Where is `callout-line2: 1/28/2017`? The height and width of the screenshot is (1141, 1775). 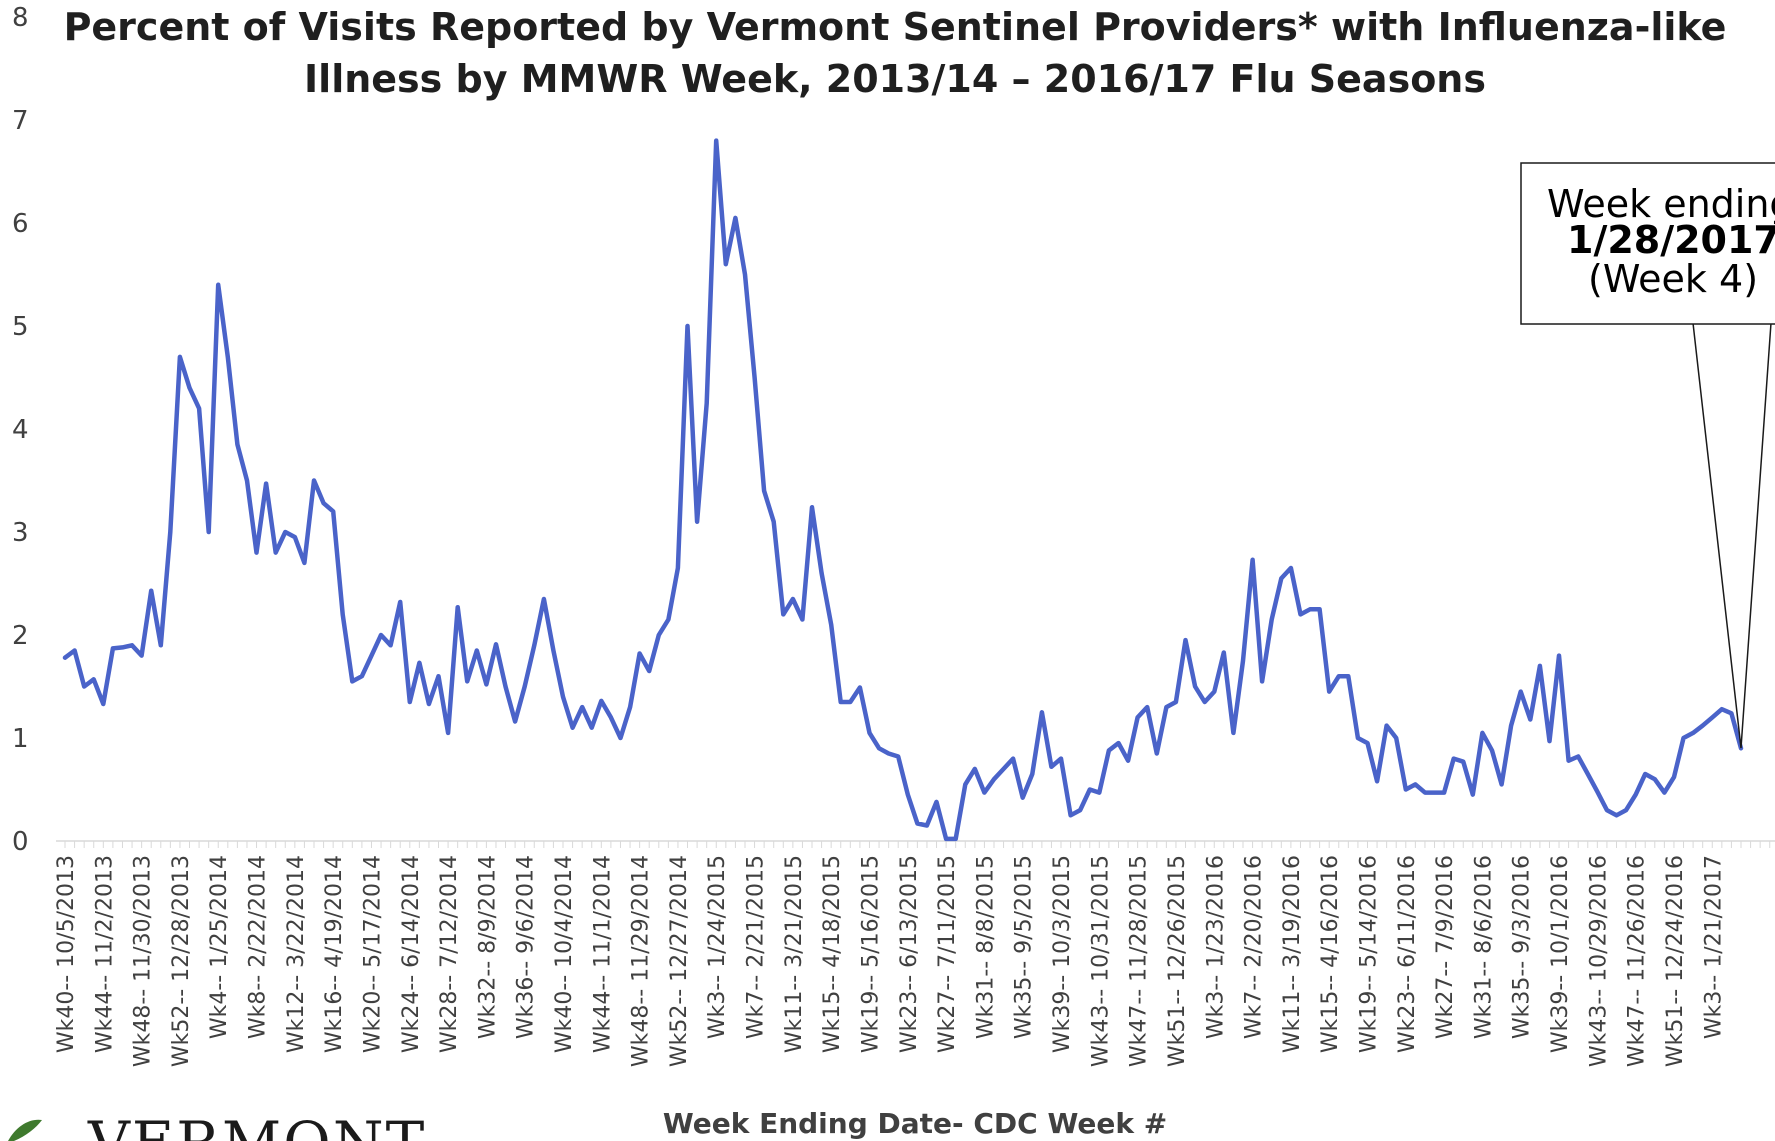 callout-line2: 1/28/2017 is located at coordinates (1671, 240).